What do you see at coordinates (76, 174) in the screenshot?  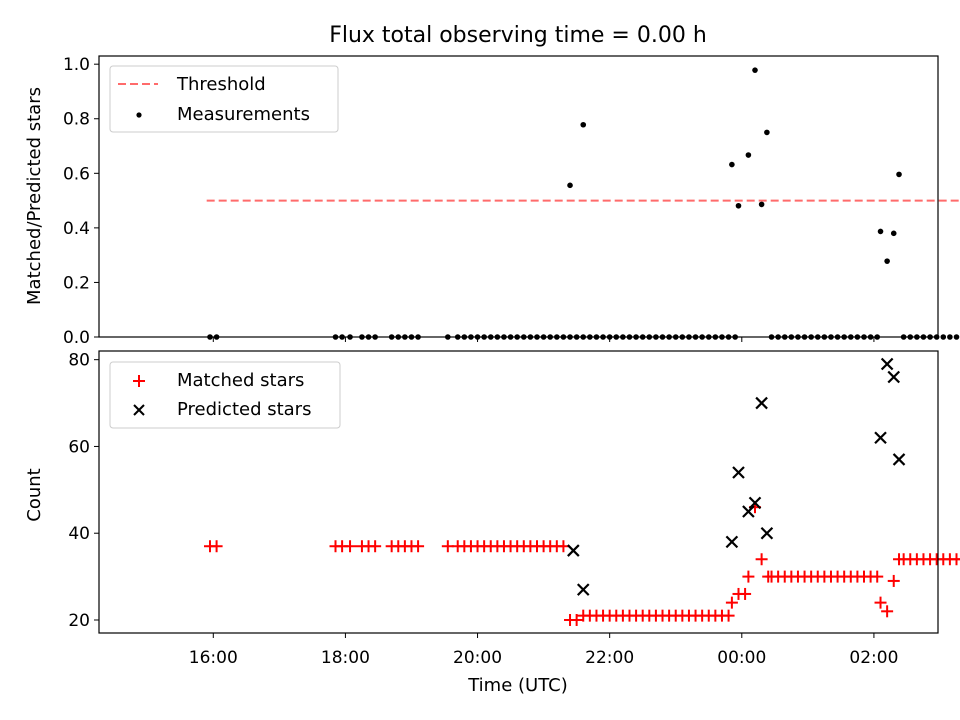 I see `top-y-tick-label: 0.6` at bounding box center [76, 174].